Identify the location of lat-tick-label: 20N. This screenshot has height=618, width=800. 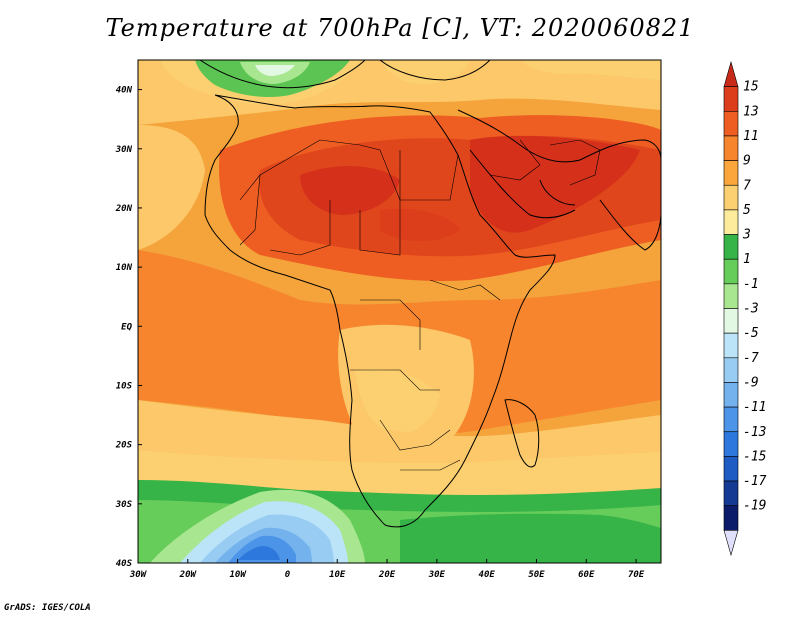
(124, 209).